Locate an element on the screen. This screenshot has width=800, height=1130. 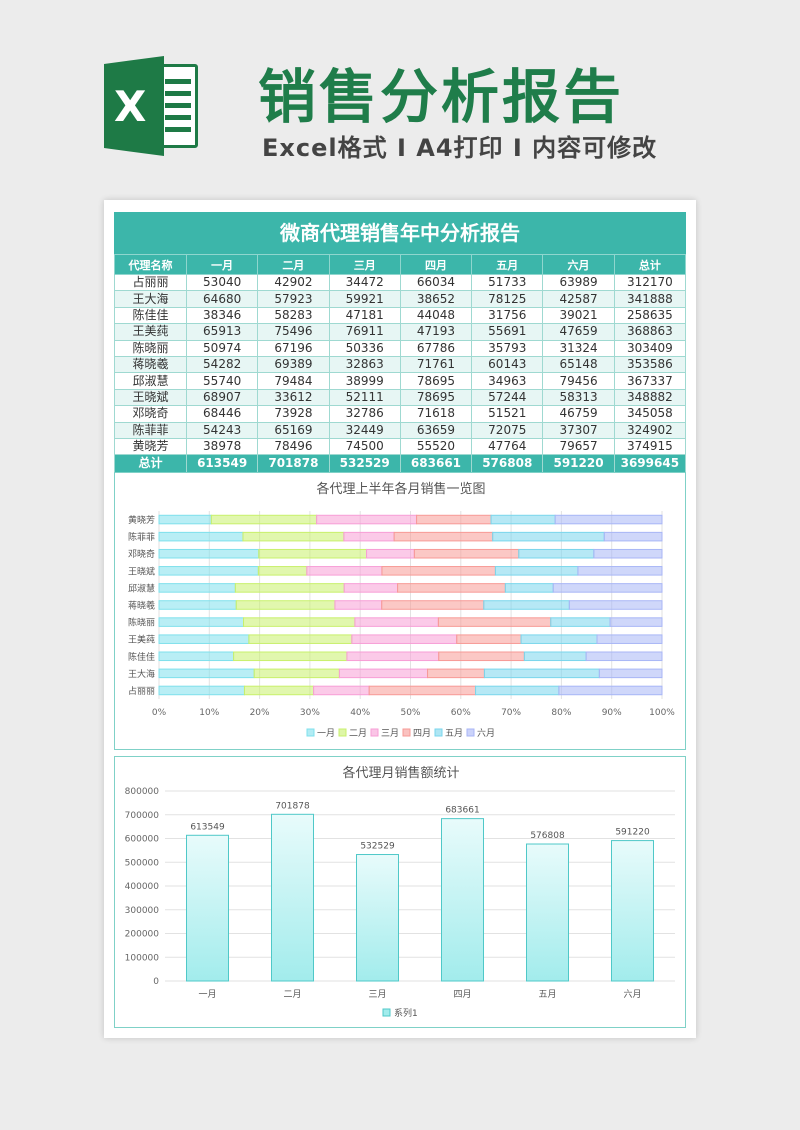
table-cell: 60143 is located at coordinates (507, 364).